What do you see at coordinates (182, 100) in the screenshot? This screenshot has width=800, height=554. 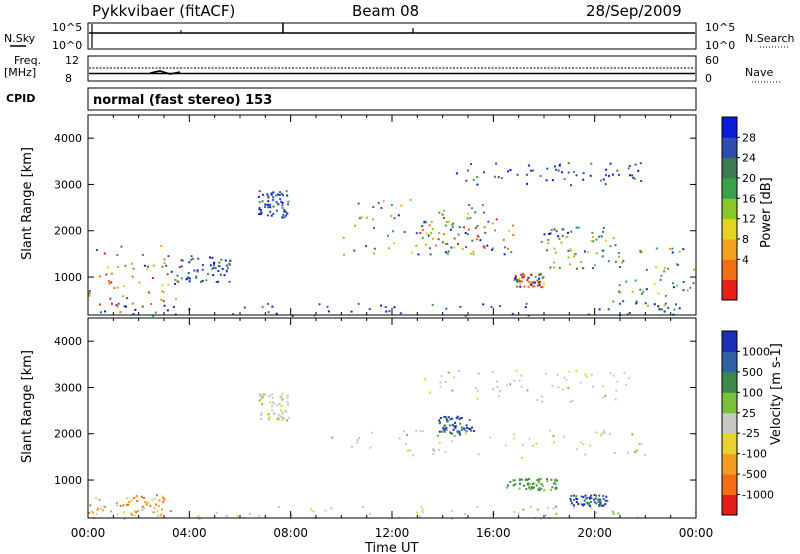 I see `cpid-text: normal (fast stereo) 153` at bounding box center [182, 100].